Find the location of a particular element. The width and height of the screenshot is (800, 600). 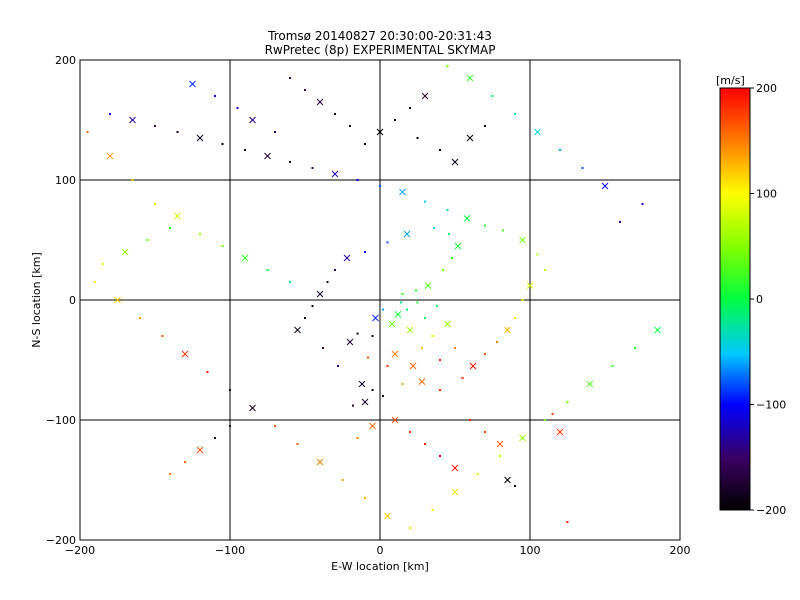

y-tick-labels: −200 −100 0 100 200 is located at coordinates (61, 300).